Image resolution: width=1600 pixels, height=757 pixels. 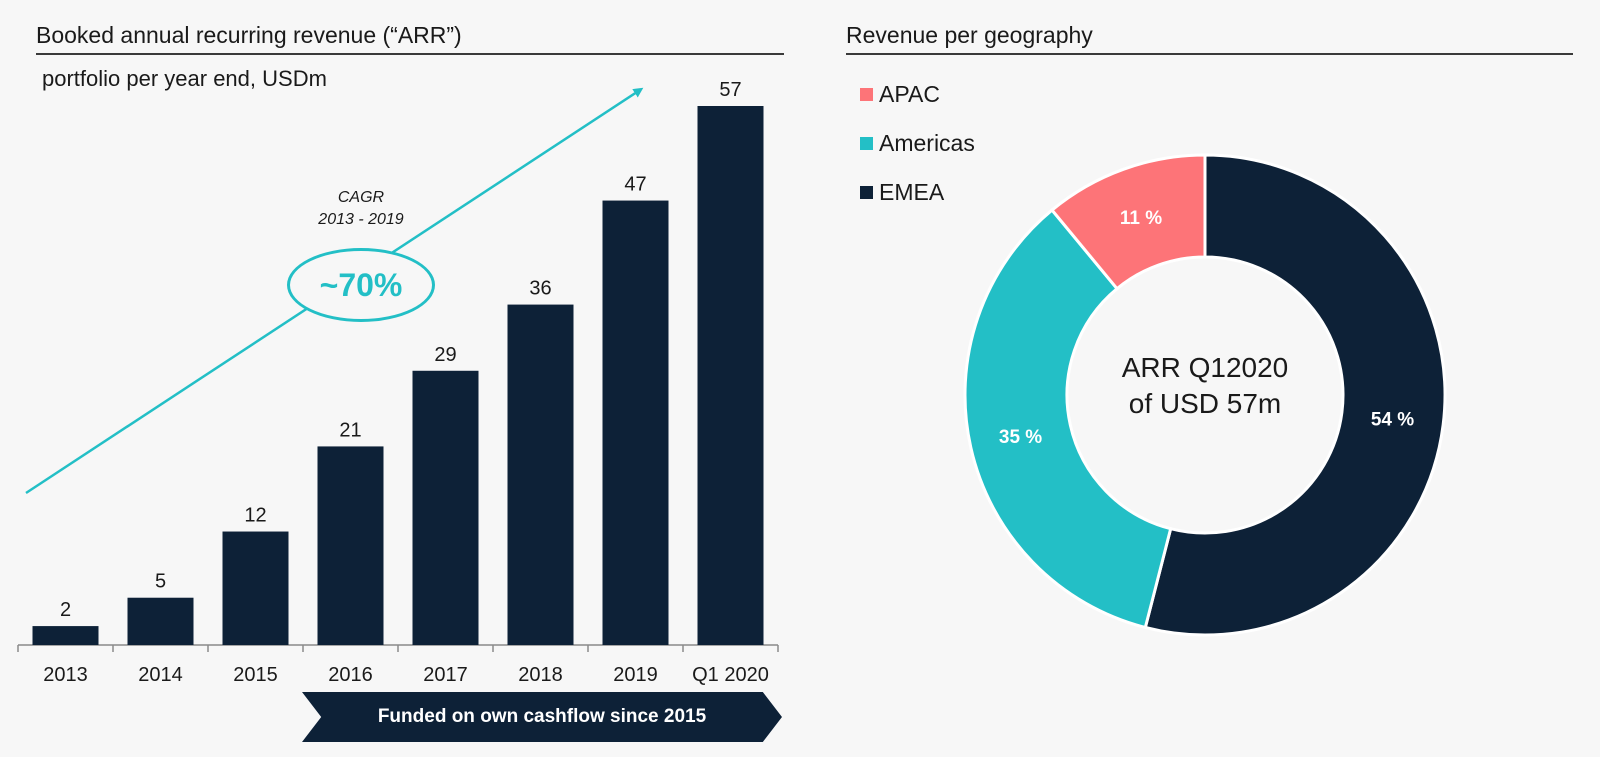 I want to click on bar-data-label: 2, so click(x=65, y=610).